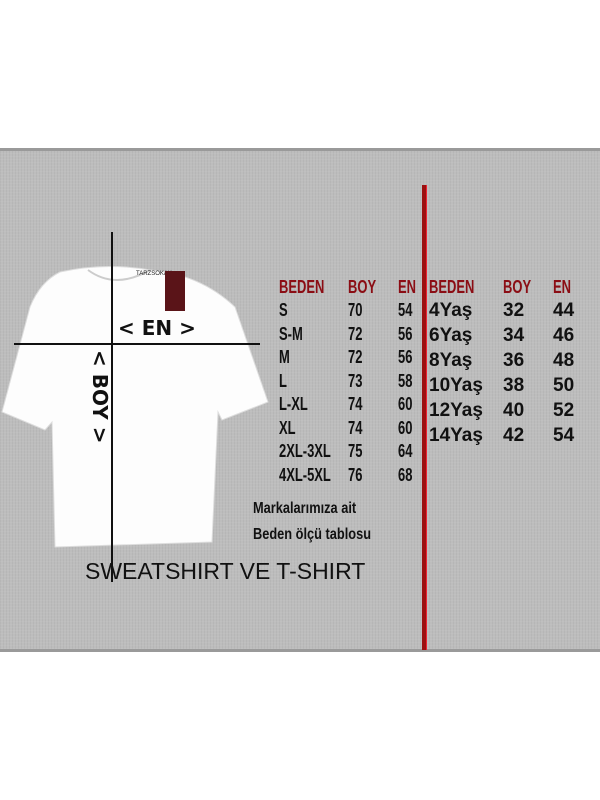  I want to click on adult-cell: 54, so click(405, 310).